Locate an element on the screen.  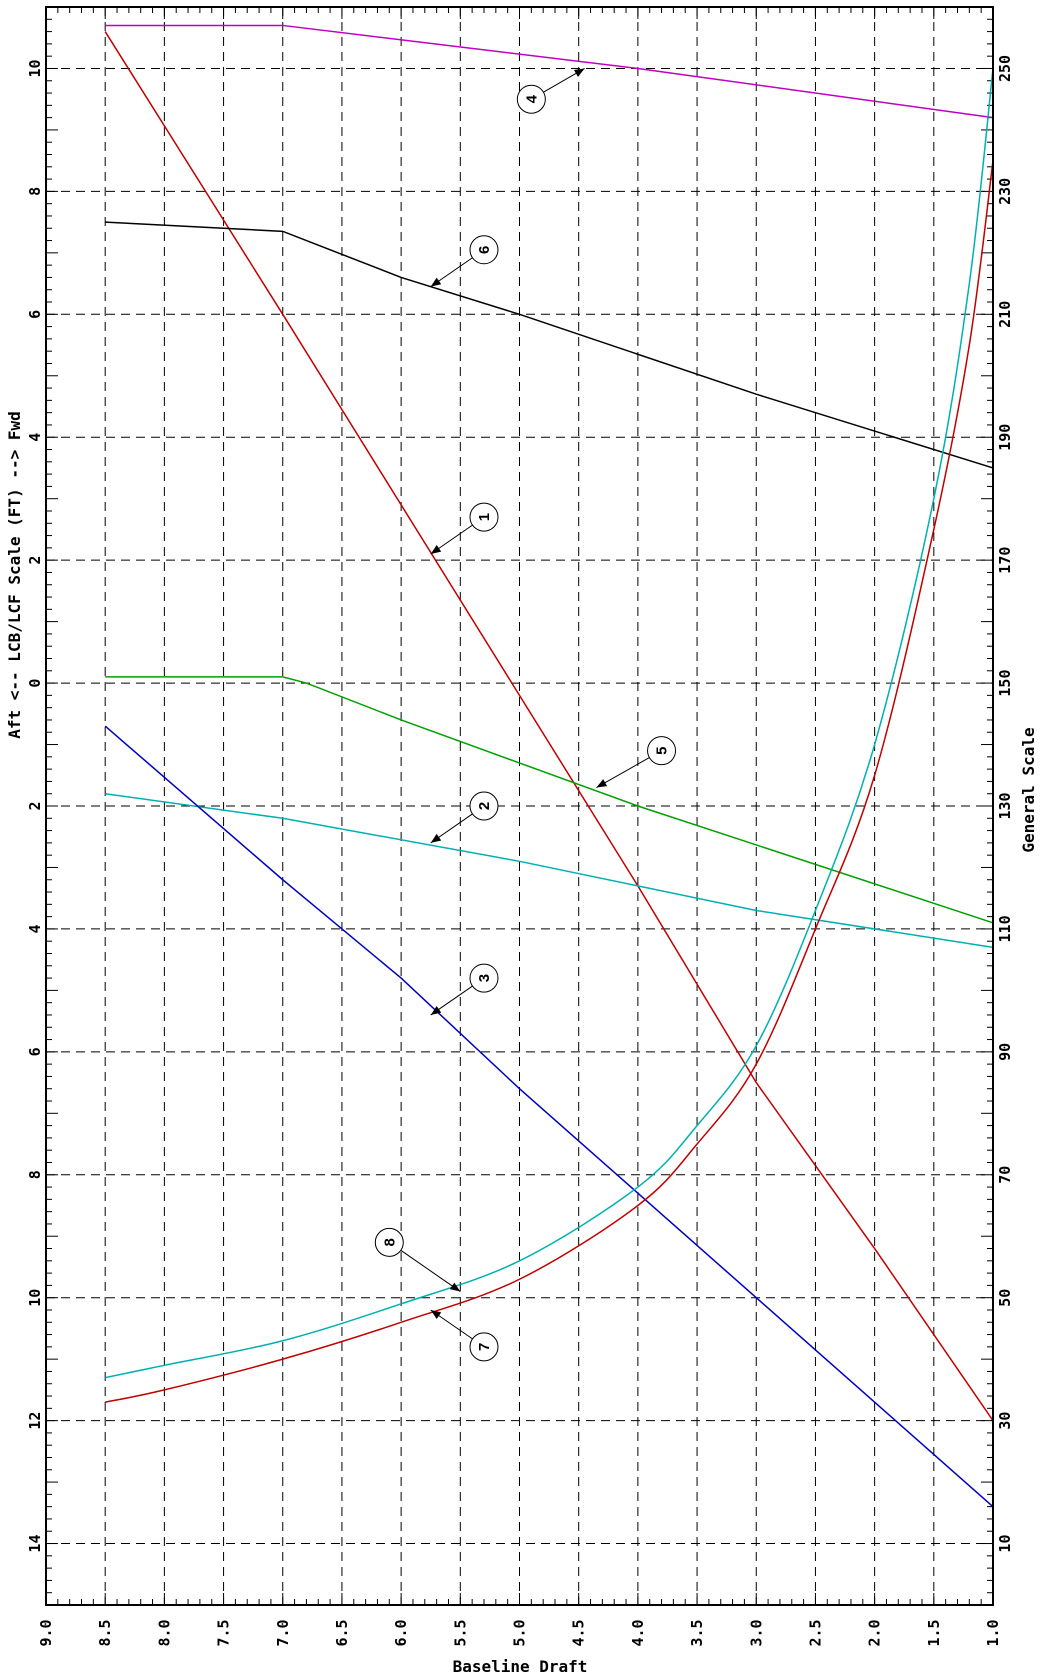
callout-8-arrow-line is located at coordinates (430, 1270).